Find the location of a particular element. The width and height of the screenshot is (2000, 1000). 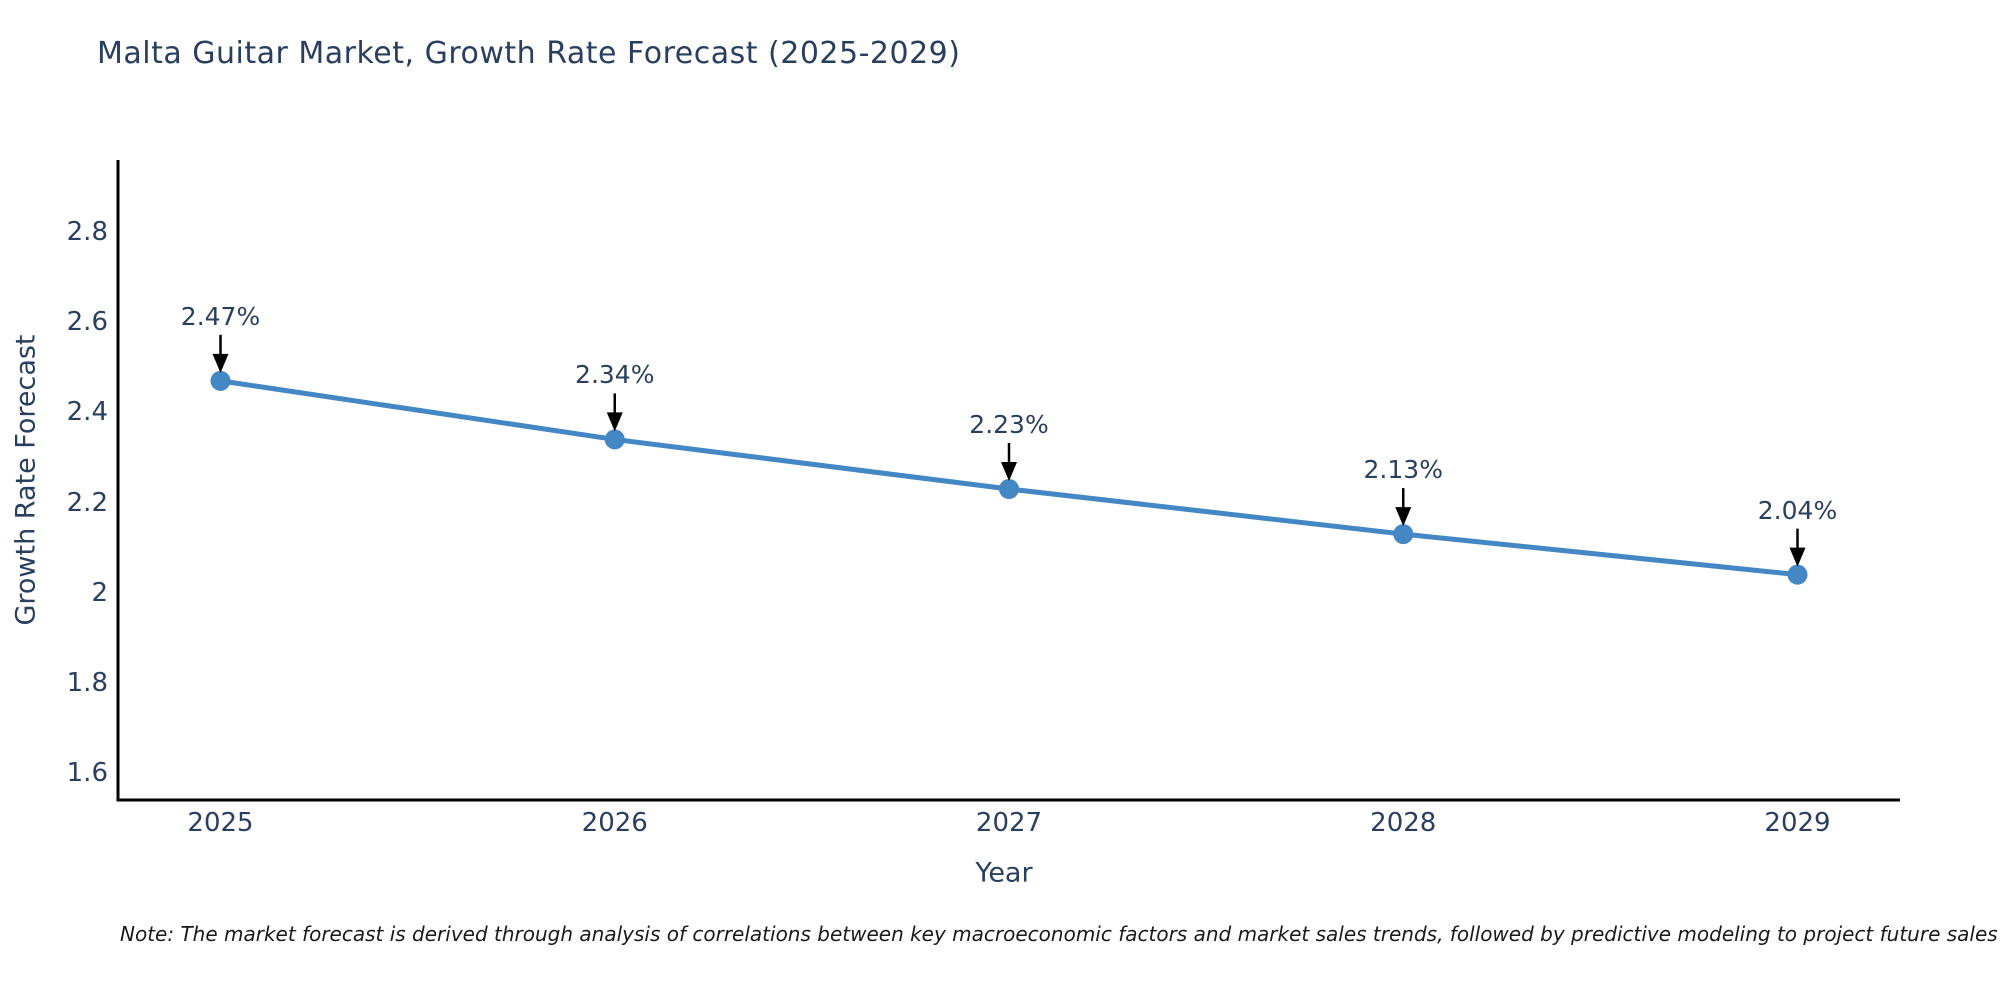

y-tick-label: 1.6 is located at coordinates (87, 772).